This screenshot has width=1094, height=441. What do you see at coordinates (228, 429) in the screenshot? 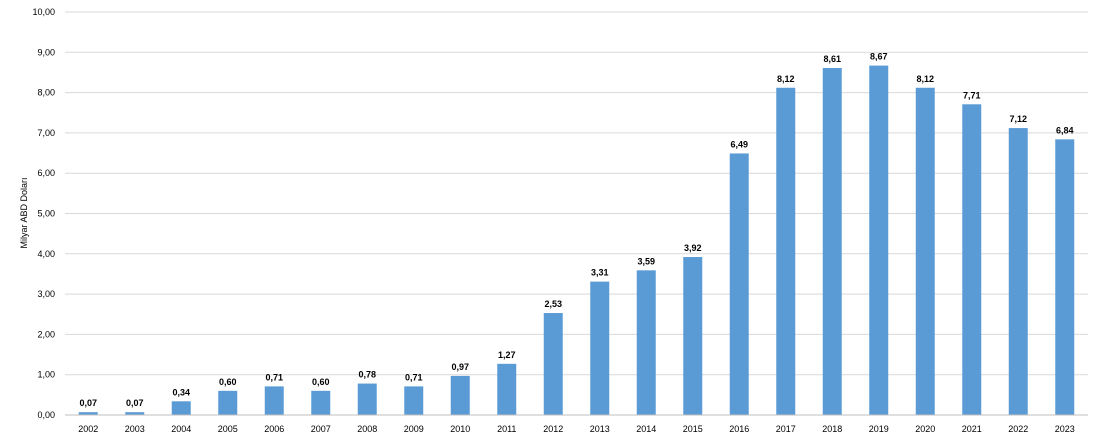
I see `x-tick-label: 2005` at bounding box center [228, 429].